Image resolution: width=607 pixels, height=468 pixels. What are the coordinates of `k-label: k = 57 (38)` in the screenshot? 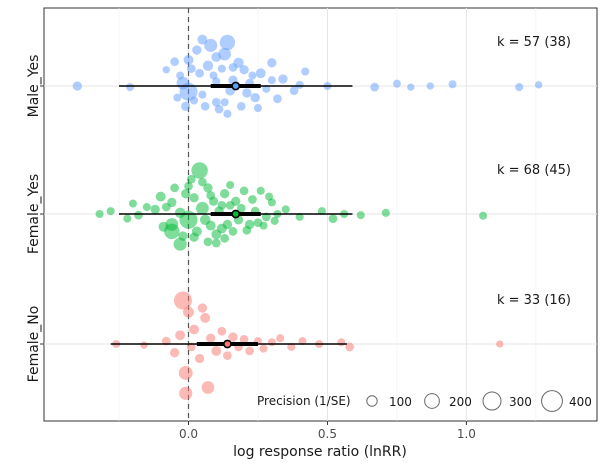 It's located at (534, 42).